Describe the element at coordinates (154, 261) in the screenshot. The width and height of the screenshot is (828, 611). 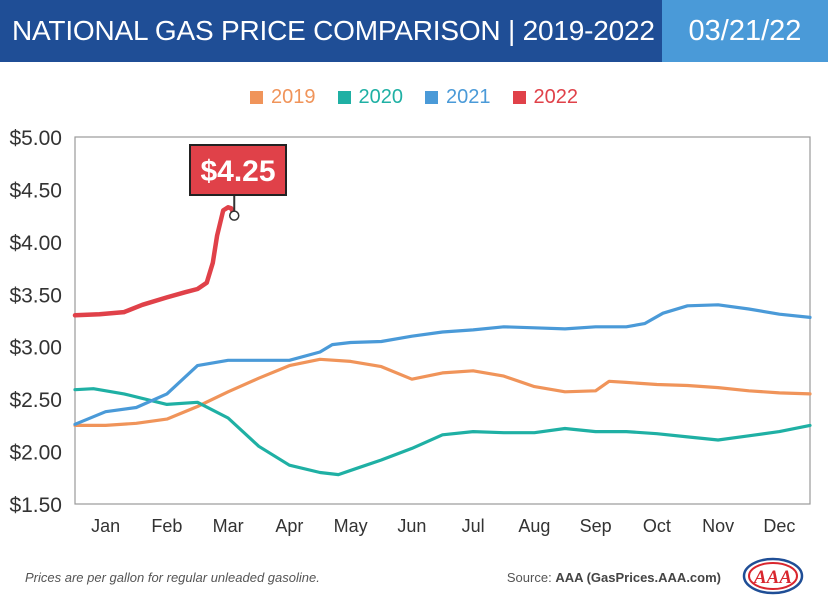
I see `series-line-2022` at that location.